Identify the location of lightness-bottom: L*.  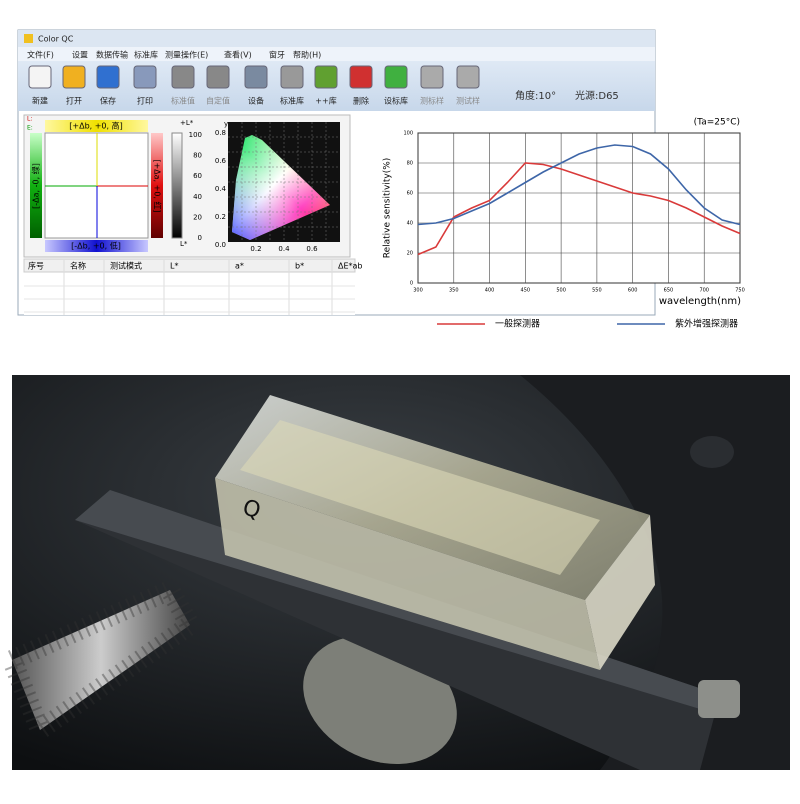
(184, 244).